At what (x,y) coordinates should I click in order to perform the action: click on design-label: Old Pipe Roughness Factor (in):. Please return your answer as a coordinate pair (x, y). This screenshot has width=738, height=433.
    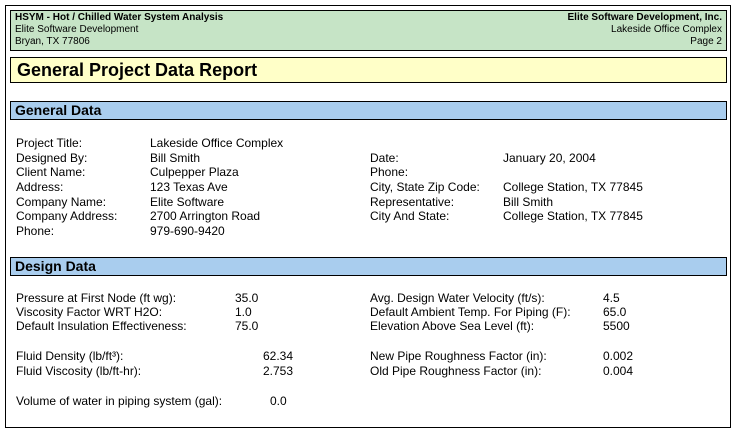
    Looking at the image, I should click on (456, 371).